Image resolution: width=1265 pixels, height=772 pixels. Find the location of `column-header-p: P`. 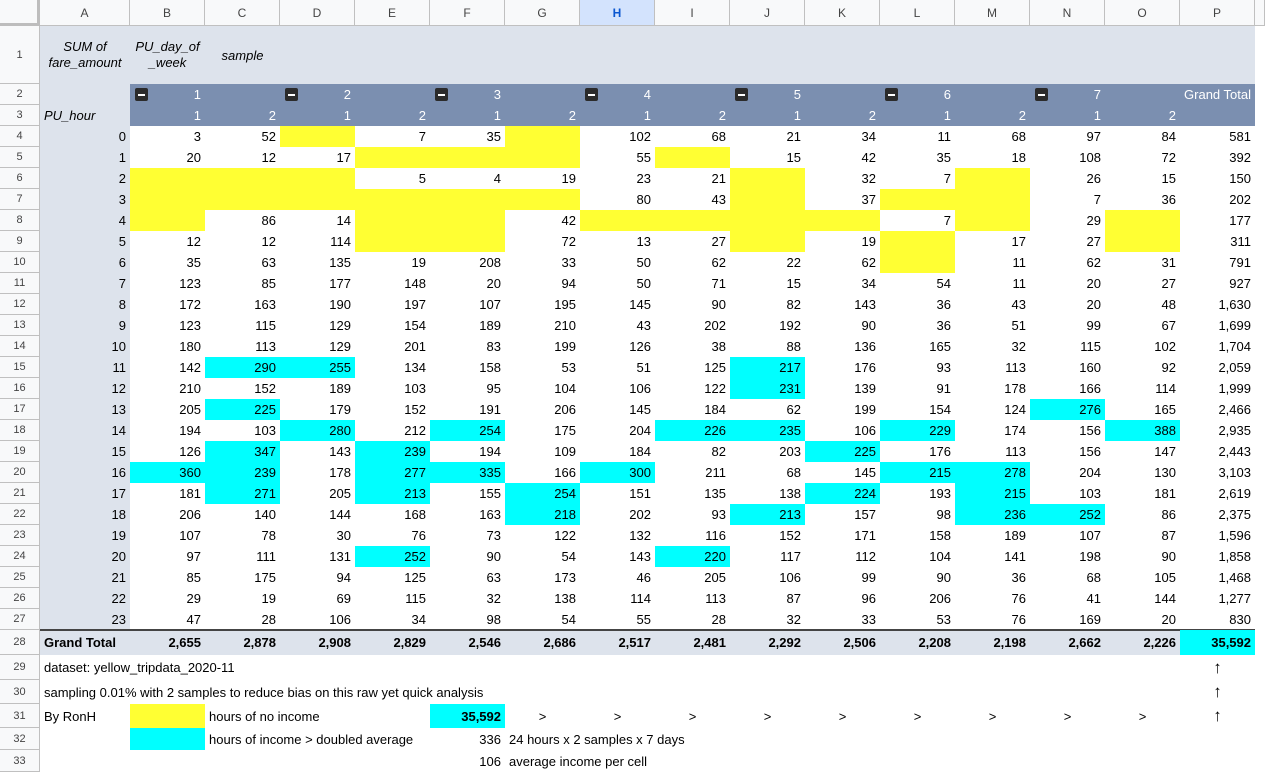

column-header-p: P is located at coordinates (1217, 13).